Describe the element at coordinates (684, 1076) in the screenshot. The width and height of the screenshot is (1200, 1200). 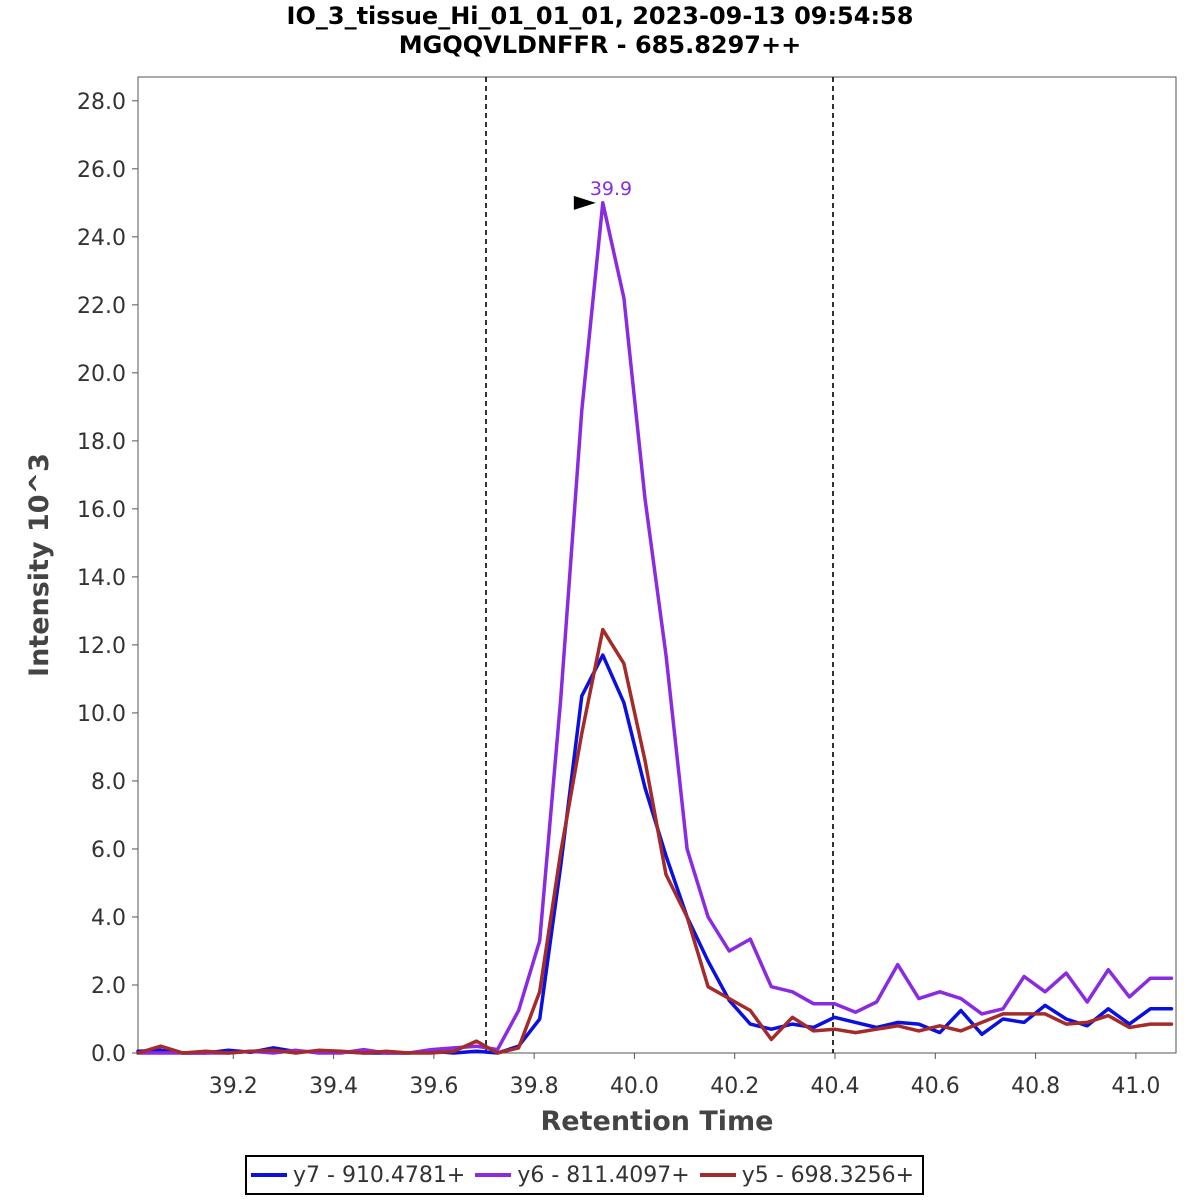
I see `x-axis-ticks: 39.2 39.4 39.6 39.8 40.0 40.2 40.4 40.6 40.8 41.0` at that location.